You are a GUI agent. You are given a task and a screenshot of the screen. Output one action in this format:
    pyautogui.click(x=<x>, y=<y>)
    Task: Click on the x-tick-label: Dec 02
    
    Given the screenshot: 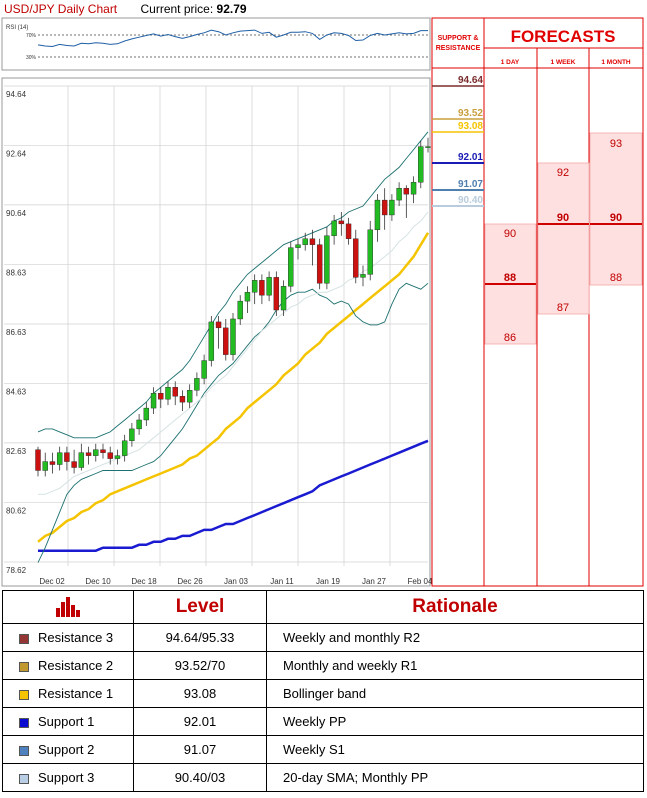 What is the action you would take?
    pyautogui.click(x=52, y=581)
    